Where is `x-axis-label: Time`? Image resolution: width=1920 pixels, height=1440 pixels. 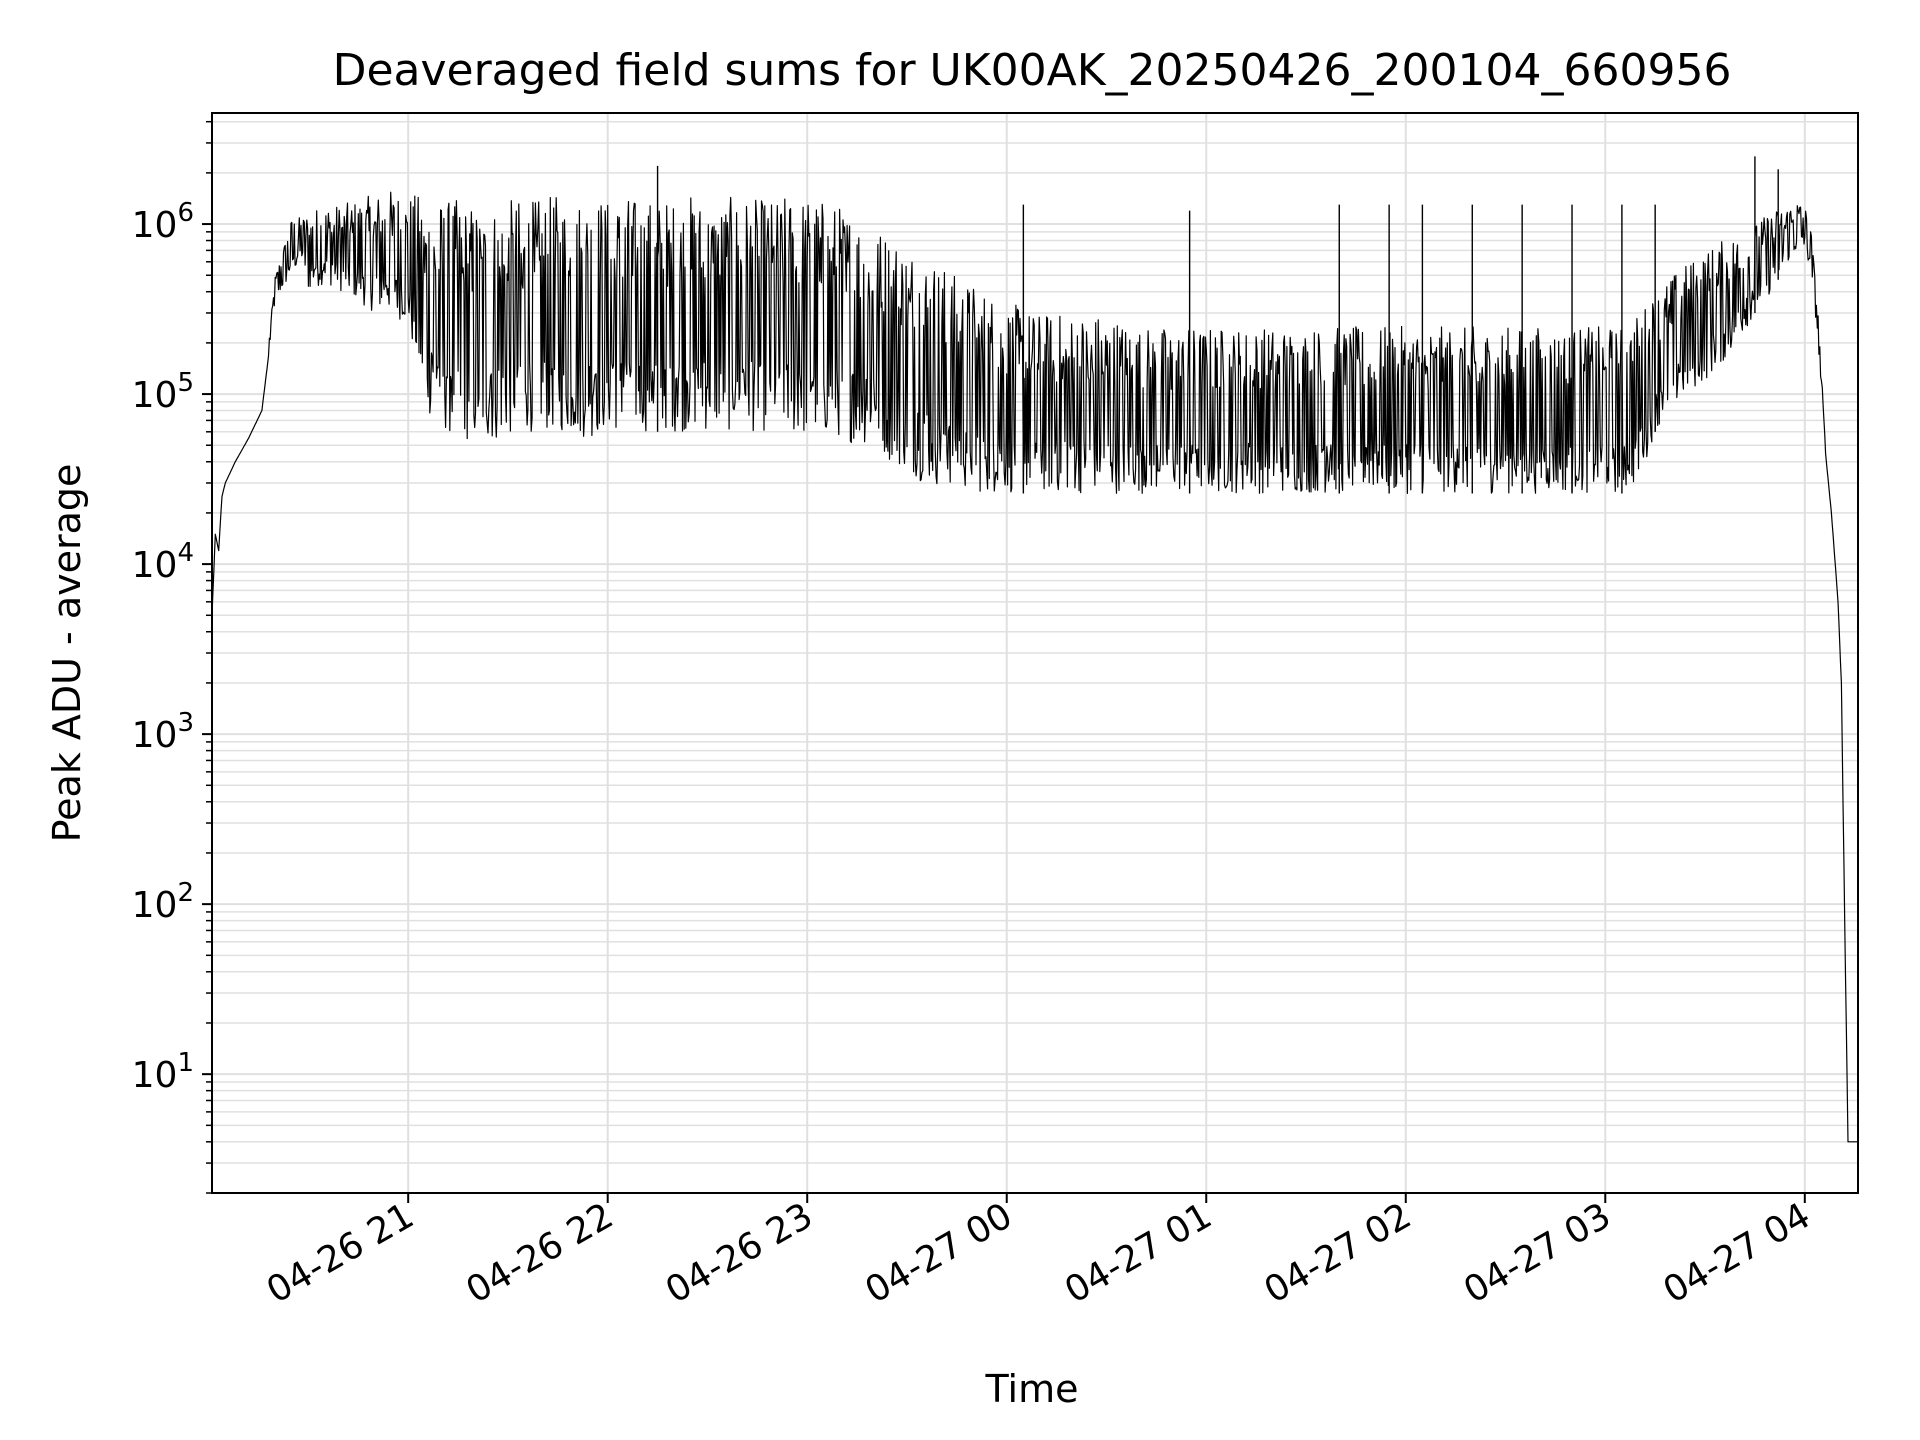
x-axis-label: Time is located at coordinates (1032, 1389).